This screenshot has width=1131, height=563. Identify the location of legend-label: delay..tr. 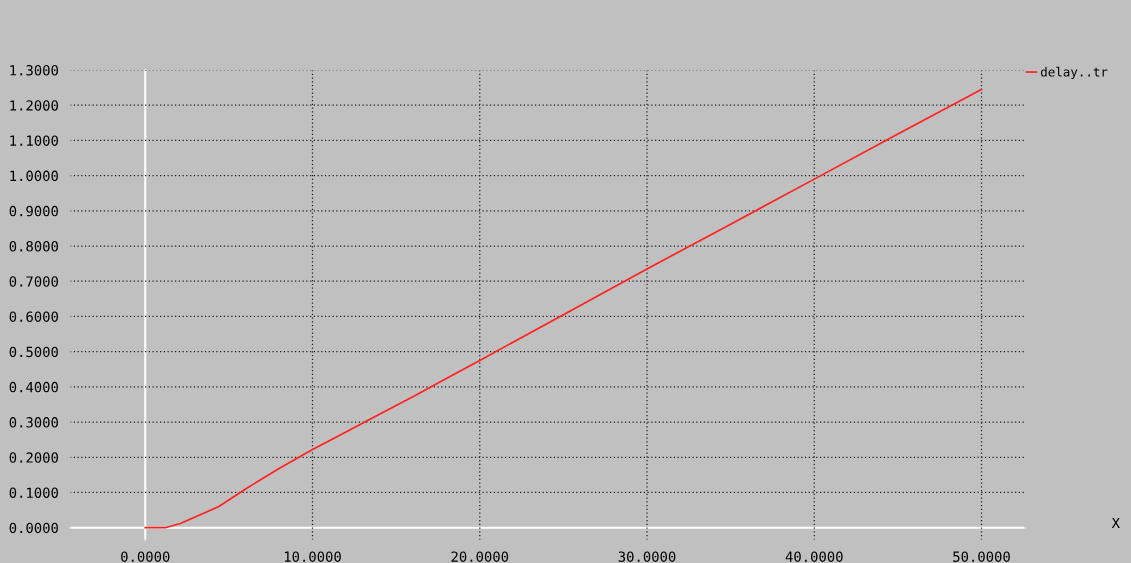
(1074, 73).